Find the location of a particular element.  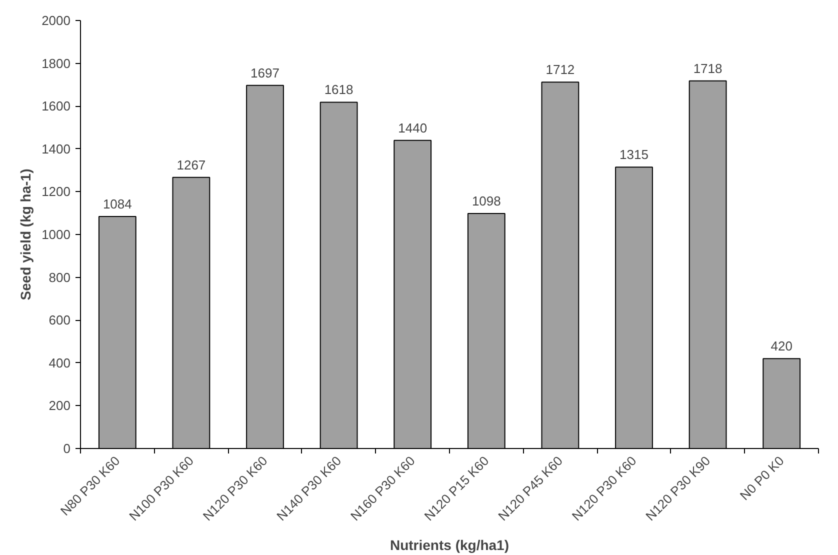

x-tick-label: N0 P0 K0 is located at coordinates (761, 478).